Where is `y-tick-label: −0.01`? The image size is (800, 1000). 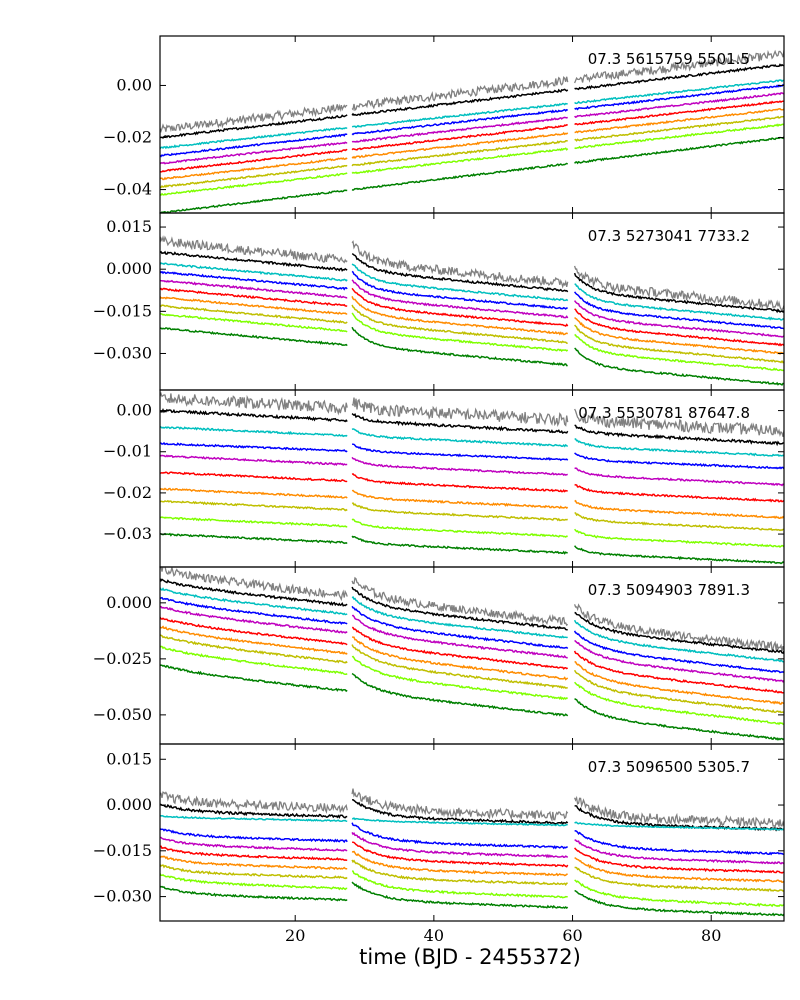 y-tick-label: −0.01 is located at coordinates (127, 451).